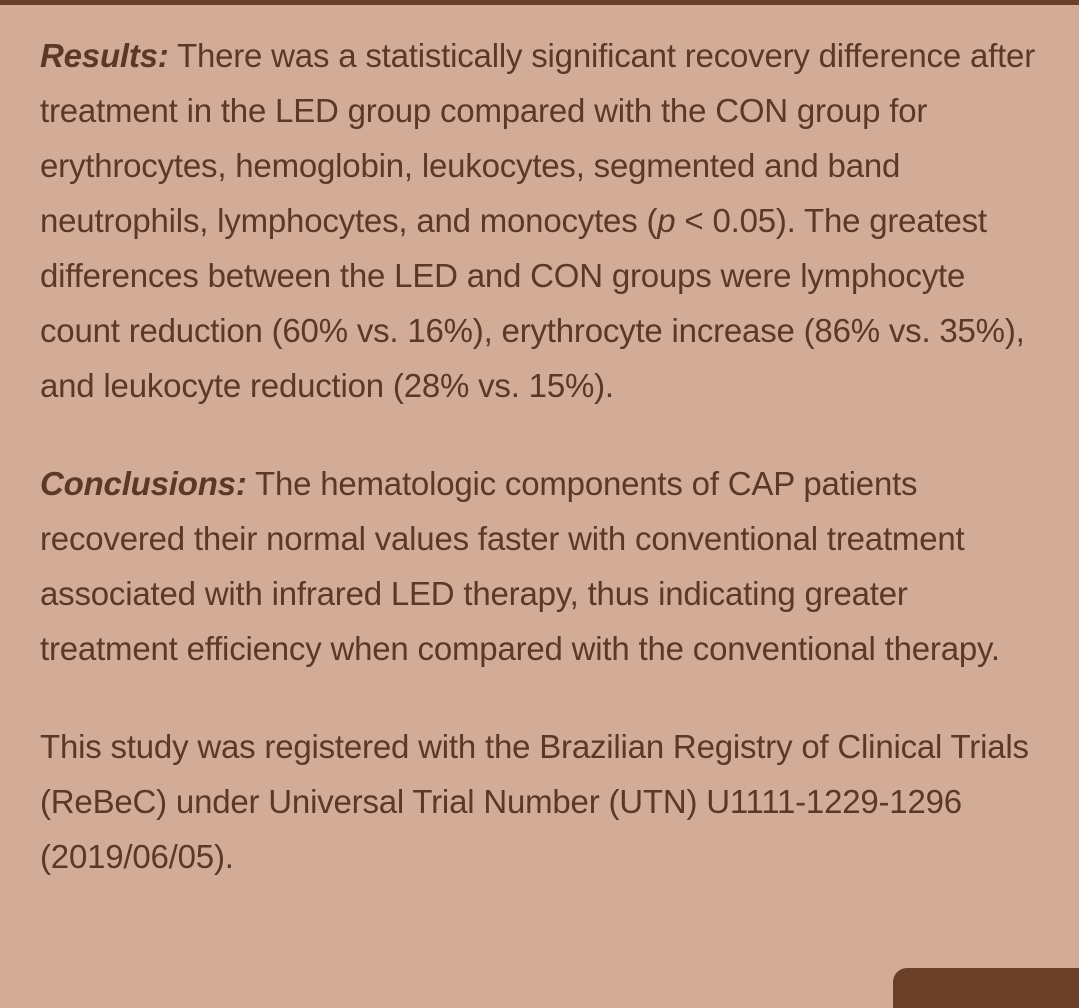 Image resolution: width=1079 pixels, height=1008 pixels. What do you see at coordinates (143, 483) in the screenshot?
I see `conclusions-heading: Conclusions:` at bounding box center [143, 483].